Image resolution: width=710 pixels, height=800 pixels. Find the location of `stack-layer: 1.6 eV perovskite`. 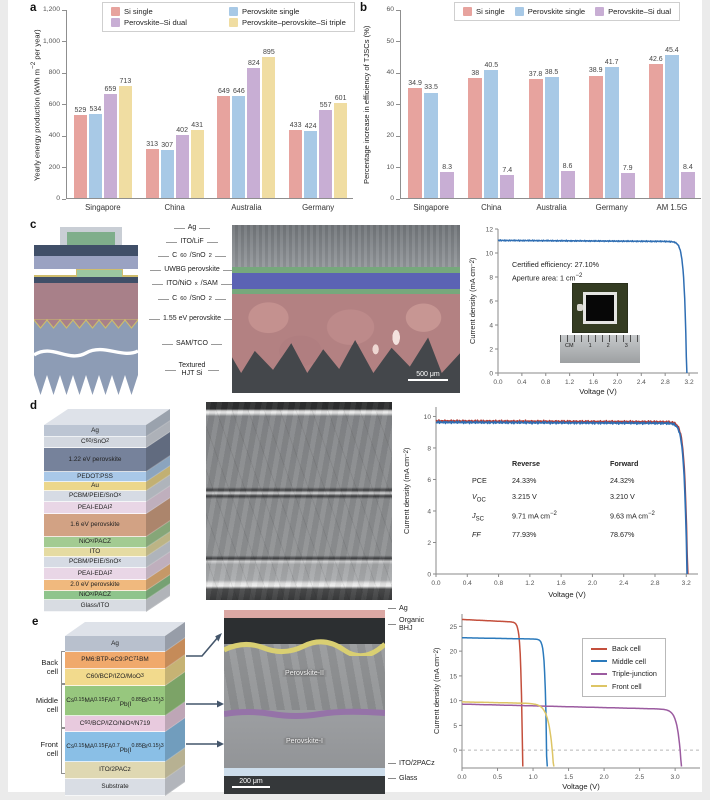

stack-layer: 1.6 eV perovskite is located at coordinates (95, 525).